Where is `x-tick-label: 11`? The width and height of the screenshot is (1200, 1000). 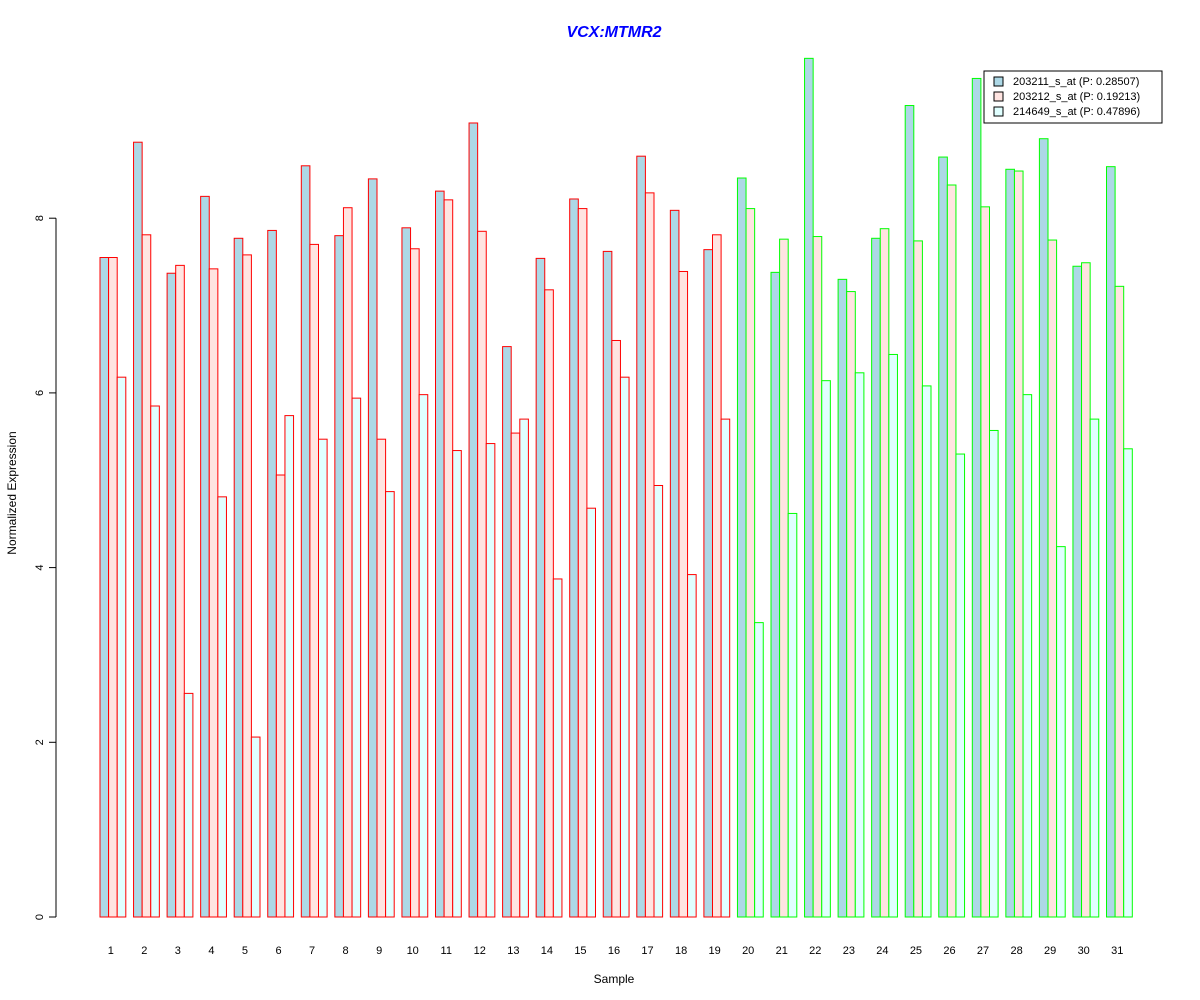
x-tick-label: 11 is located at coordinates (446, 951).